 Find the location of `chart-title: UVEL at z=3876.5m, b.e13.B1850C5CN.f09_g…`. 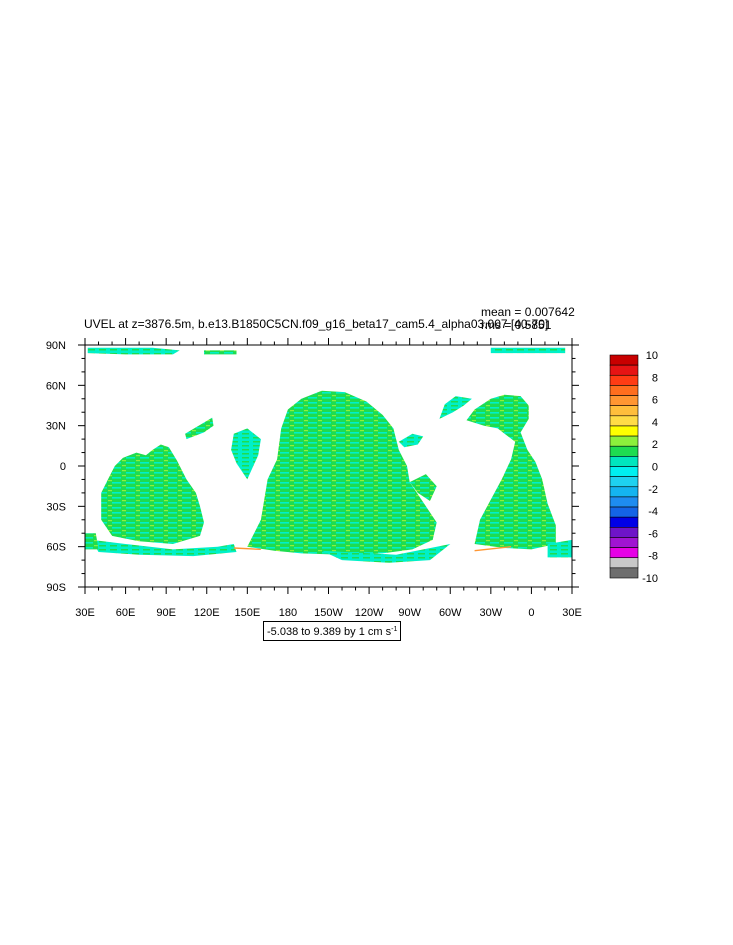

chart-title: UVEL at z=3876.5m, b.e13.B1850C5CN.f09_g… is located at coordinates (316, 324).